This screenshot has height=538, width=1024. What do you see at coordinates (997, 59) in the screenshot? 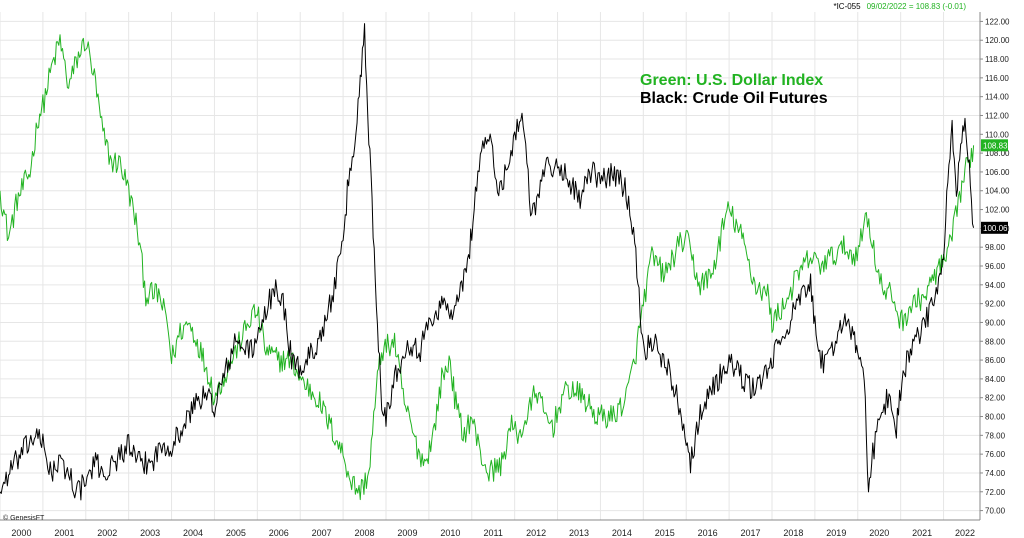
I see `y-tick-label: 118.00` at bounding box center [997, 59].